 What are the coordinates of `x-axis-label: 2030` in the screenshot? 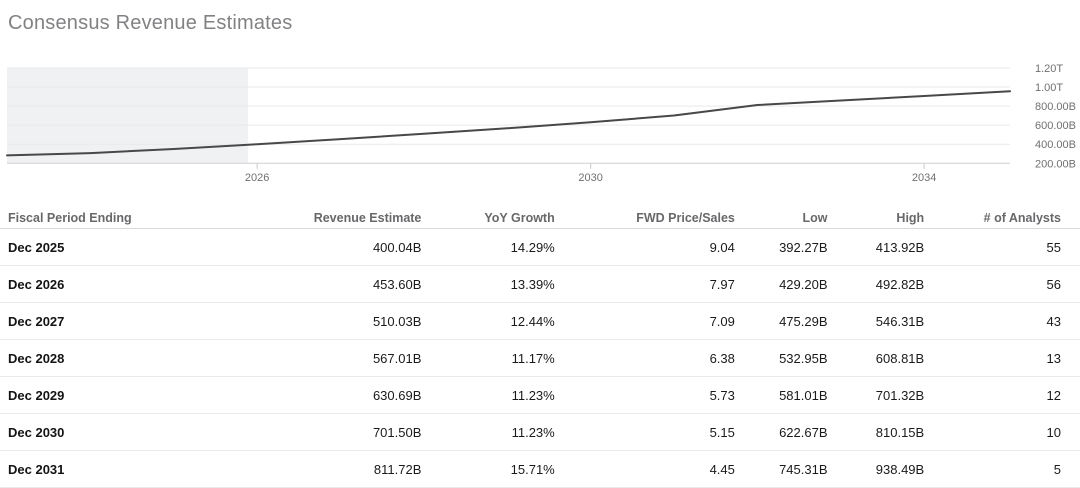 It's located at (590, 178).